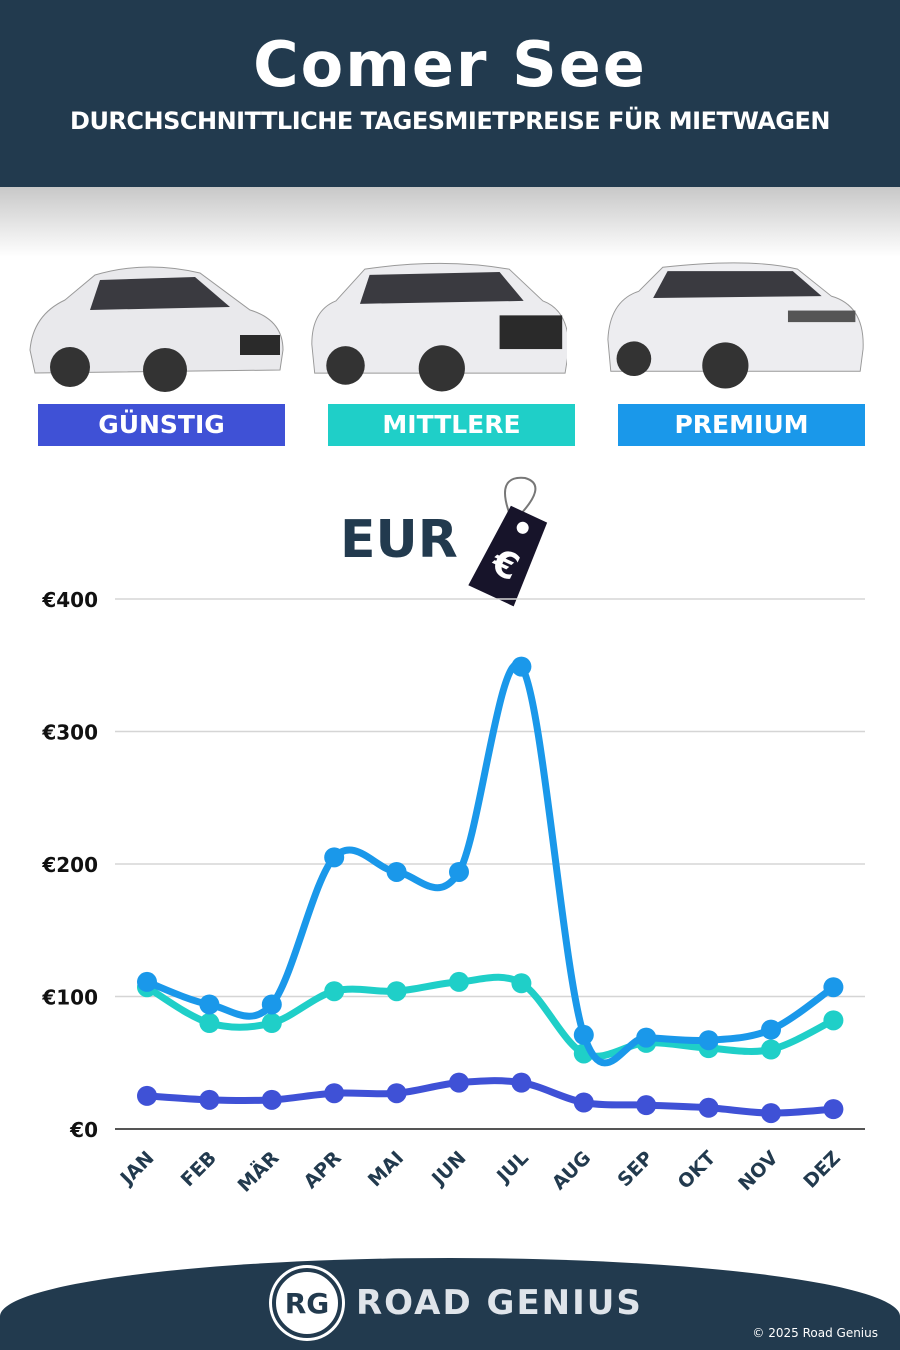  What do you see at coordinates (697, 1170) in the screenshot?
I see `x-tick-label: OKT` at bounding box center [697, 1170].